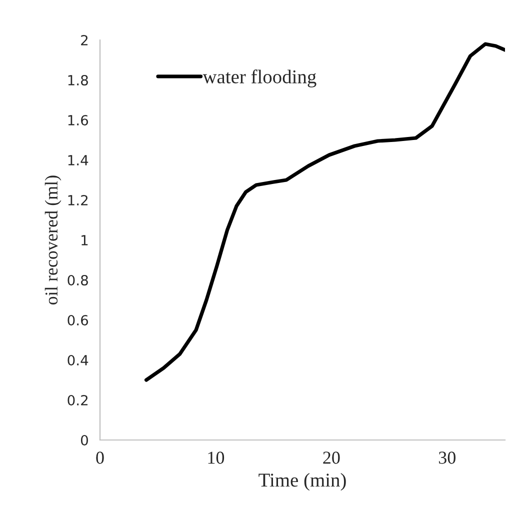 This screenshot has width=530, height=520. I want to click on y-tick-label: 0.6, so click(78, 320).